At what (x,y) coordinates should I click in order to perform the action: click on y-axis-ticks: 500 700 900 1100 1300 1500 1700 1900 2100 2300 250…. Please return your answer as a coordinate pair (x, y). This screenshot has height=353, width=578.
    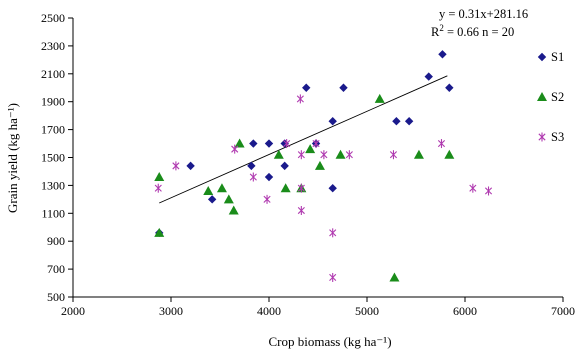
    Looking at the image, I should click on (57, 157).